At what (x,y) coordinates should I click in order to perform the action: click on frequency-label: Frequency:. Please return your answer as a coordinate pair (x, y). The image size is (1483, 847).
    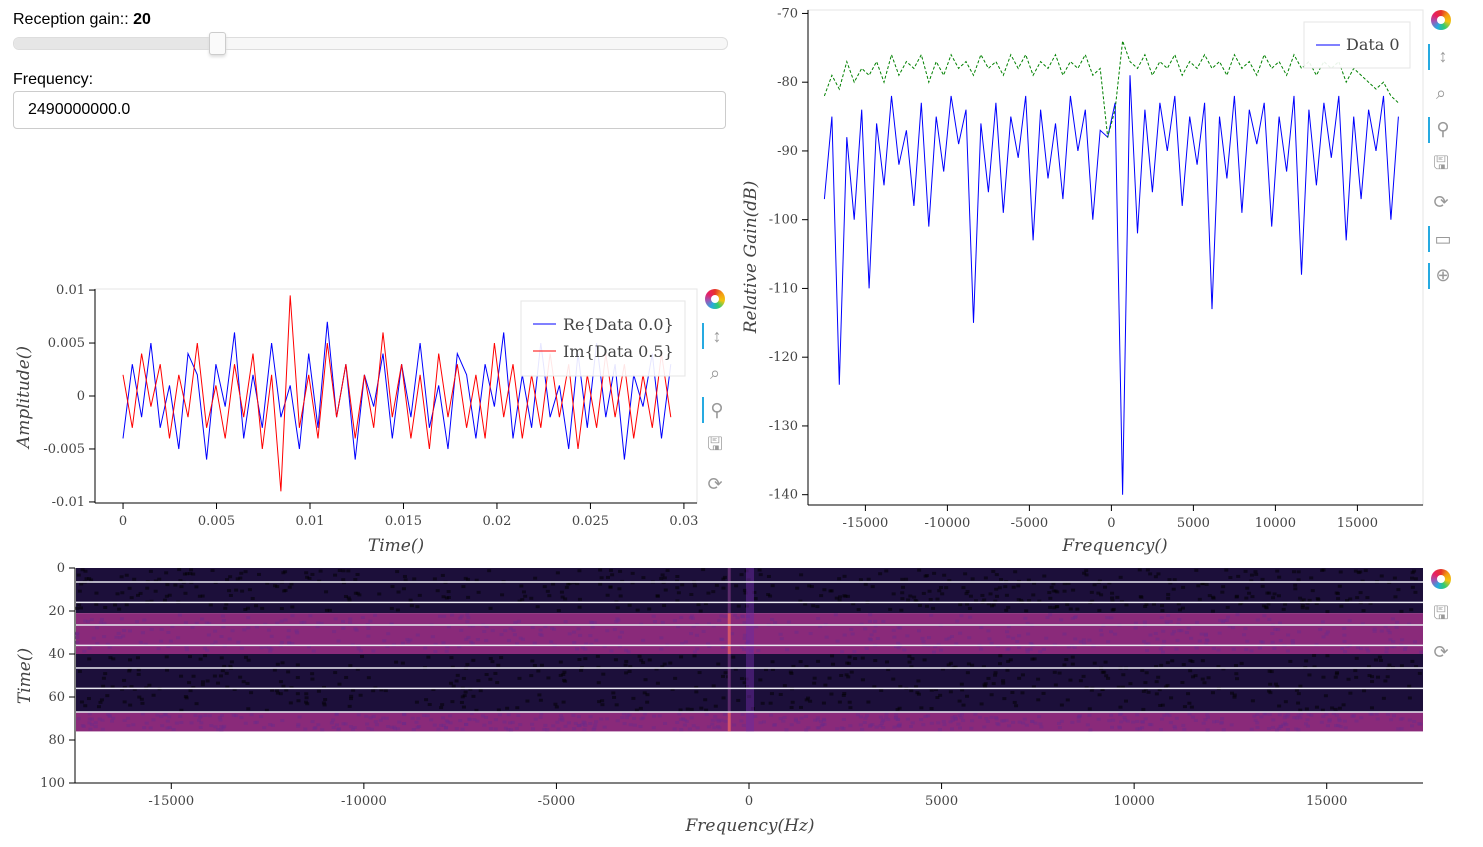
    Looking at the image, I should click on (53, 79).